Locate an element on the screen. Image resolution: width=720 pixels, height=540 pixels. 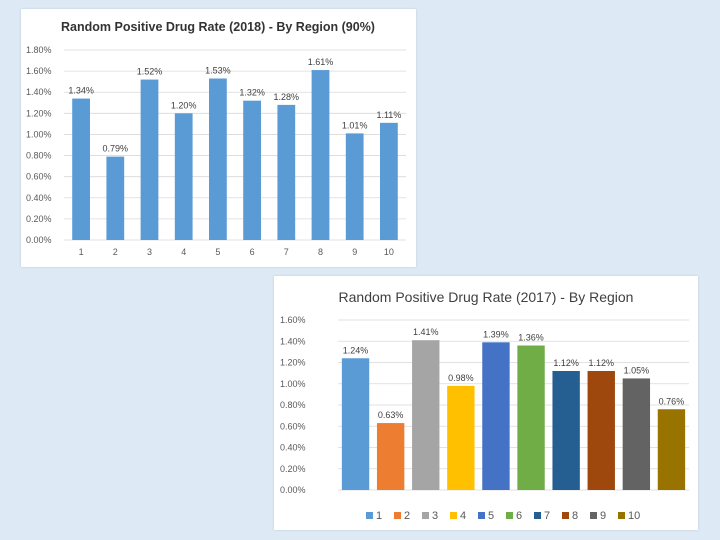
legend-entry: 2 is located at coordinates (407, 516).